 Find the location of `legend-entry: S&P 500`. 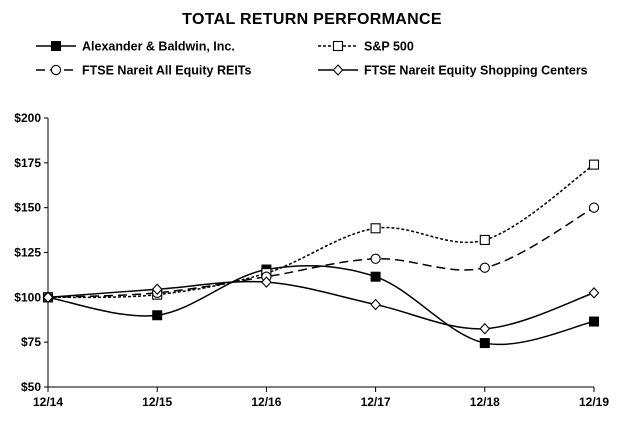

legend-entry: S&P 500 is located at coordinates (366, 47).